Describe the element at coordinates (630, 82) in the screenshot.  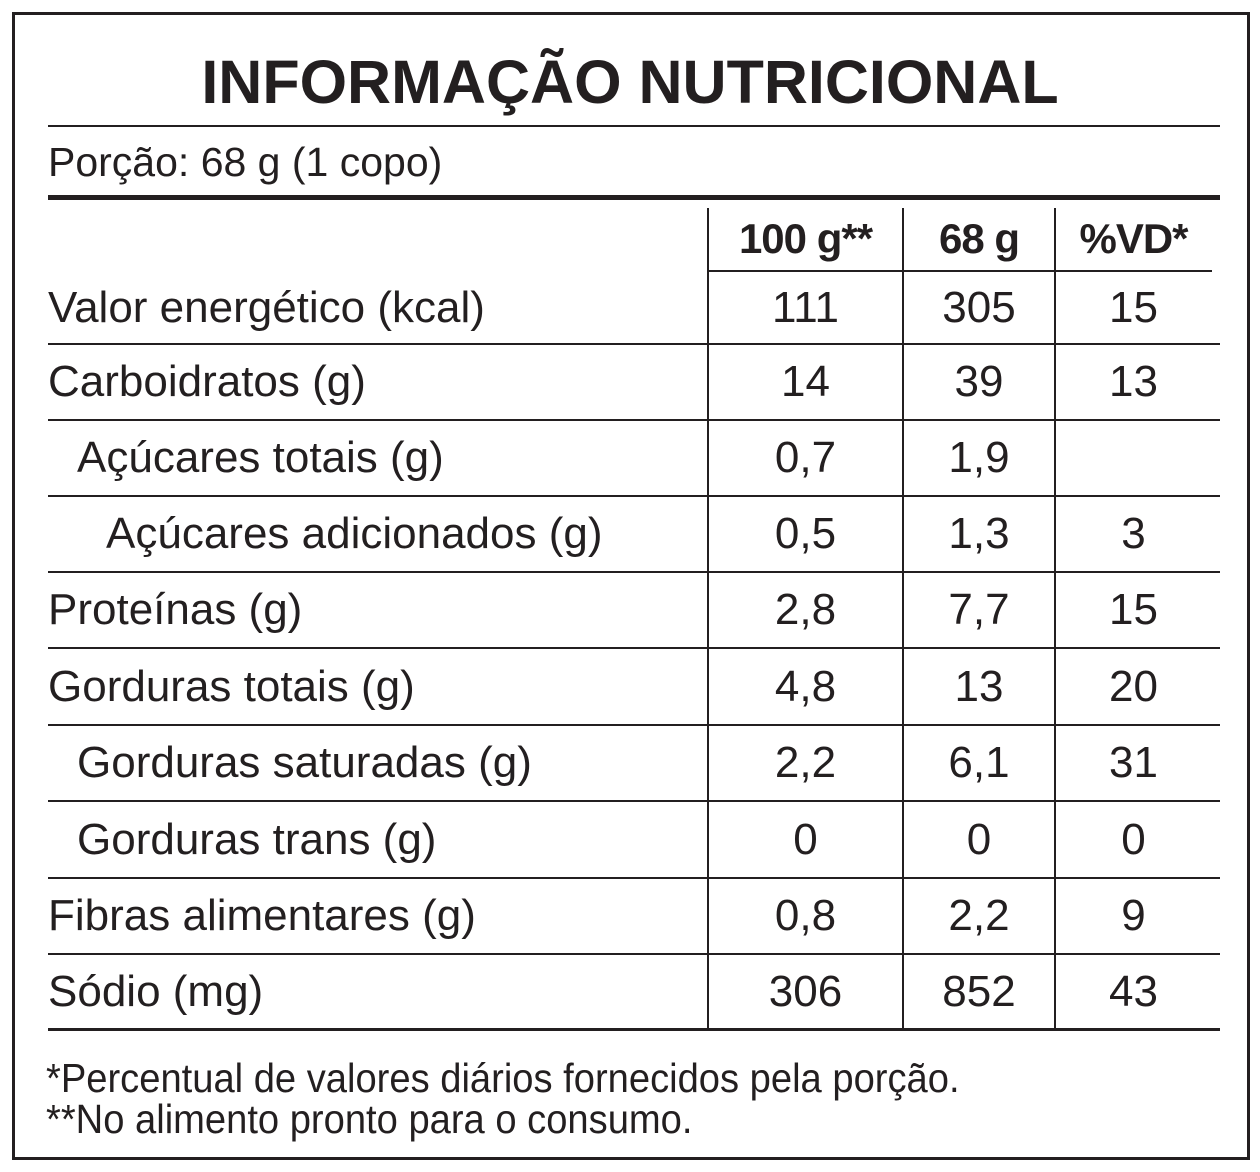
I see `title: INFORMAÇÃO NUTRICIONAL` at that location.